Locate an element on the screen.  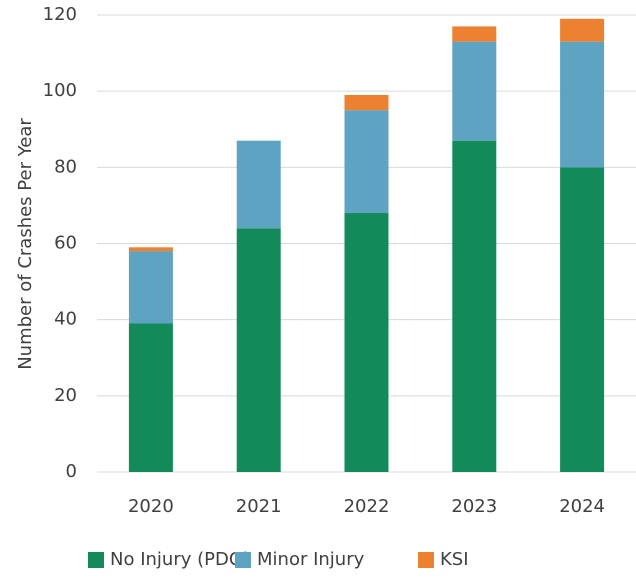
y-tick-label: 40 is located at coordinates (65, 319).